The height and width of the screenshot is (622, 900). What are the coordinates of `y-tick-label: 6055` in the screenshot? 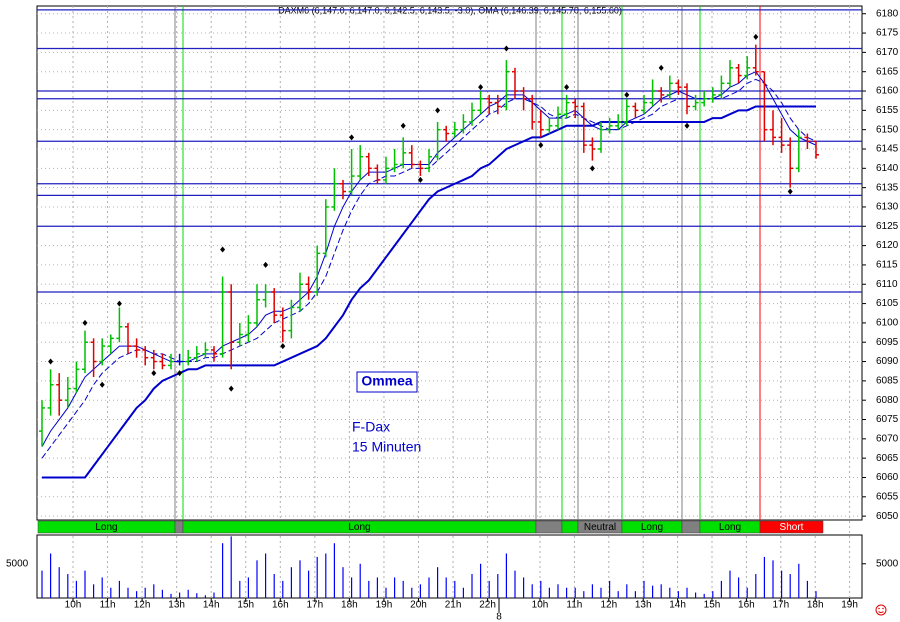 It's located at (887, 496).